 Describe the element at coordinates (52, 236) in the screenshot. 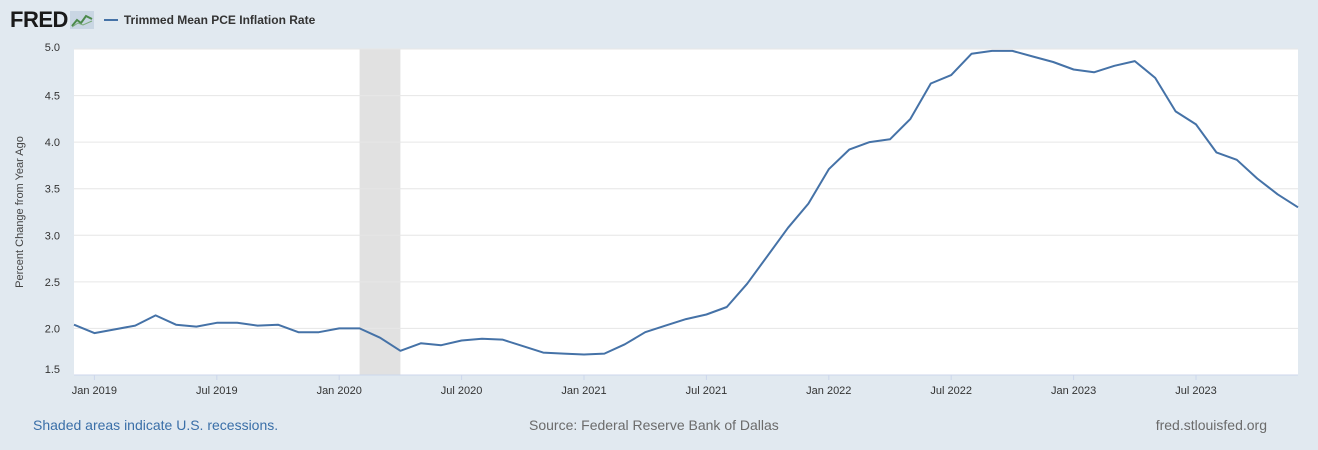

I see `y-tick-label: 3.0` at that location.